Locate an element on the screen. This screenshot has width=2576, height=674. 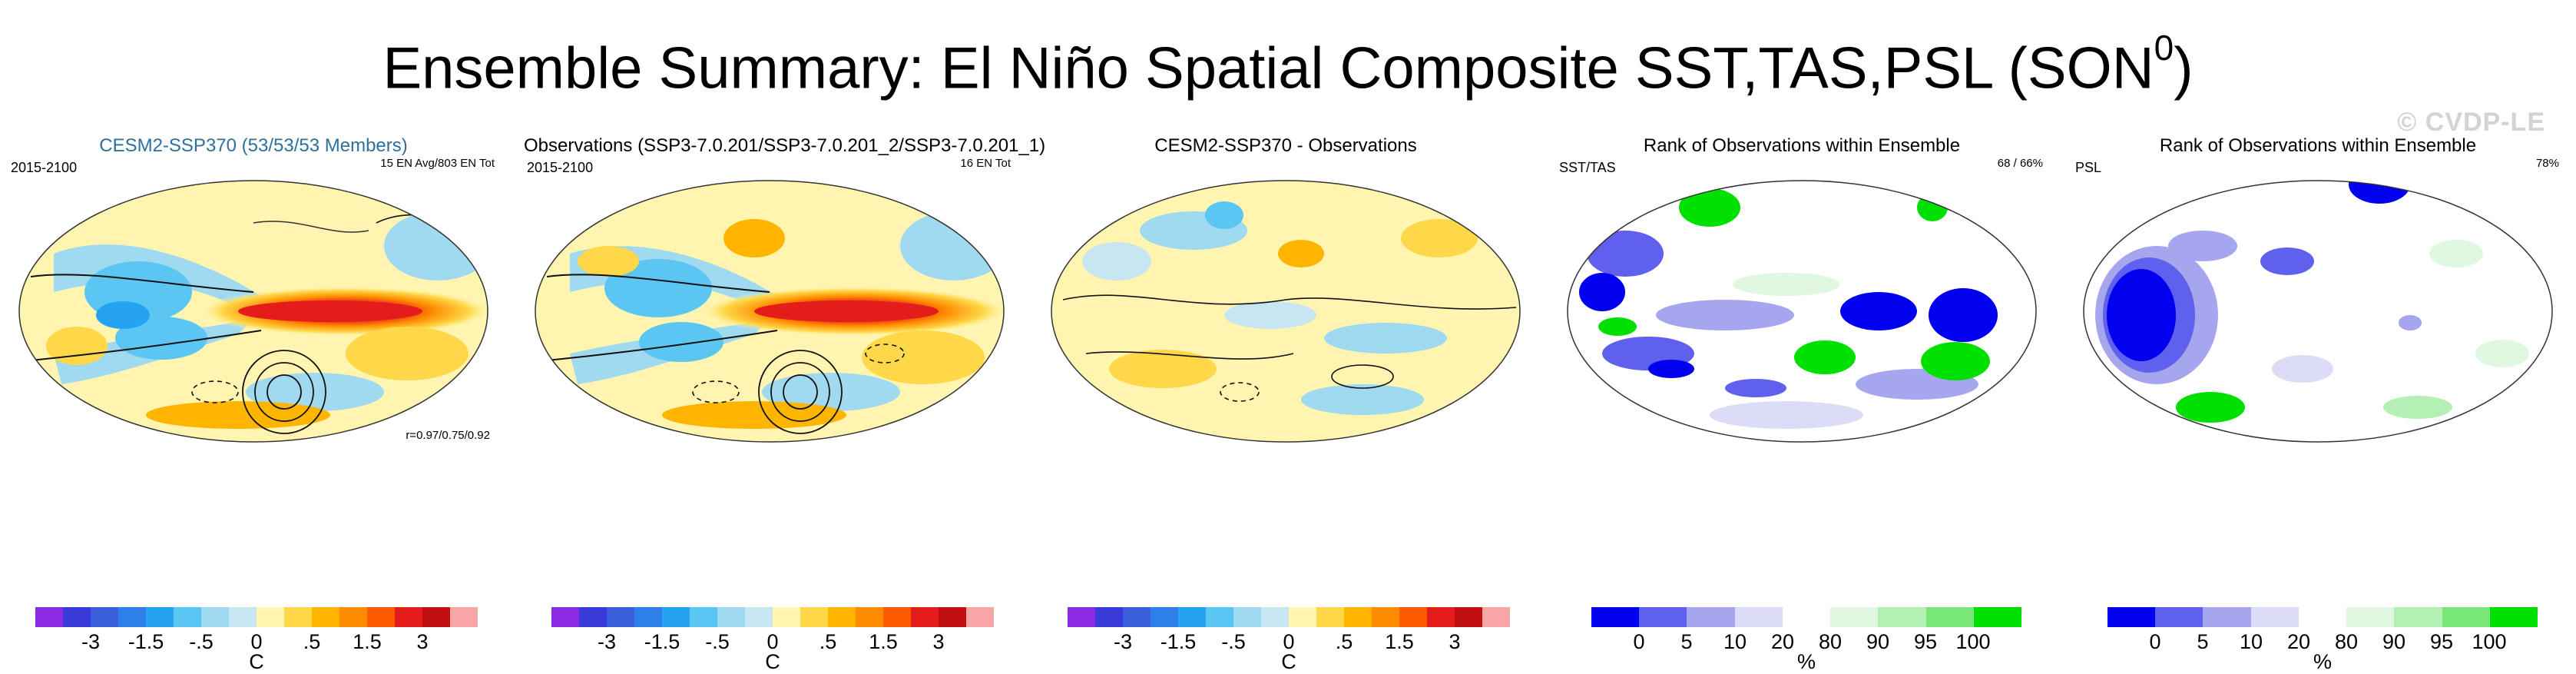
percent-label: 68 / 66% is located at coordinates (2020, 163).